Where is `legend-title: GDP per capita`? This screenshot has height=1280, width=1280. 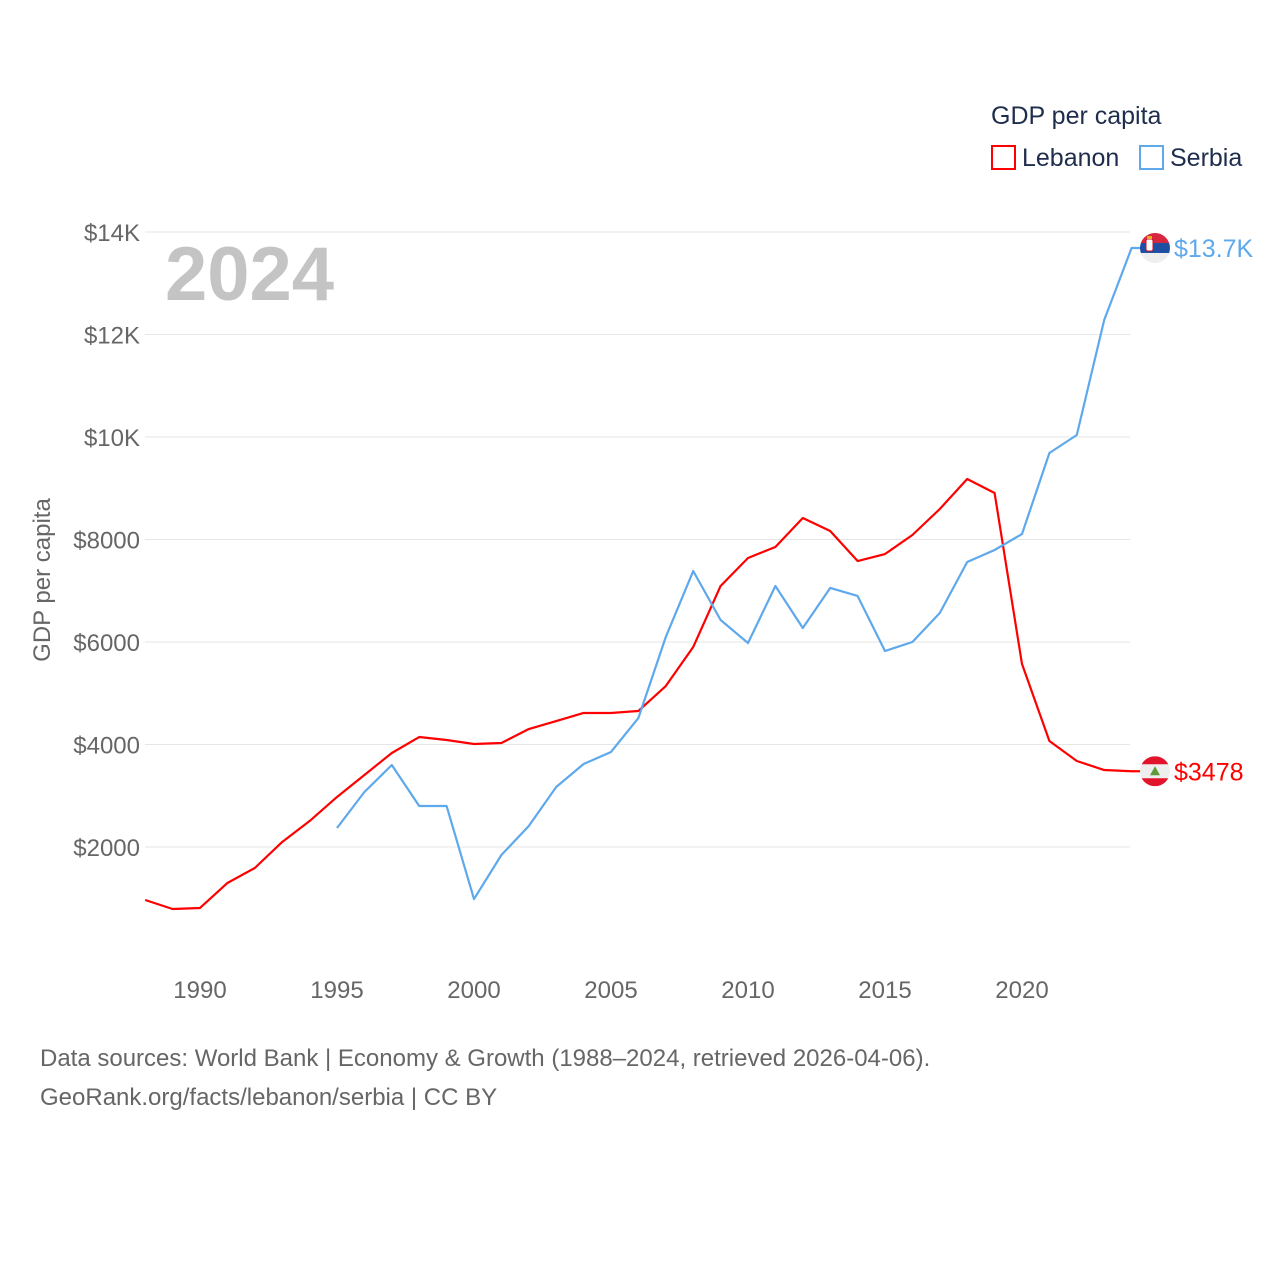 legend-title: GDP per capita is located at coordinates (1076, 116).